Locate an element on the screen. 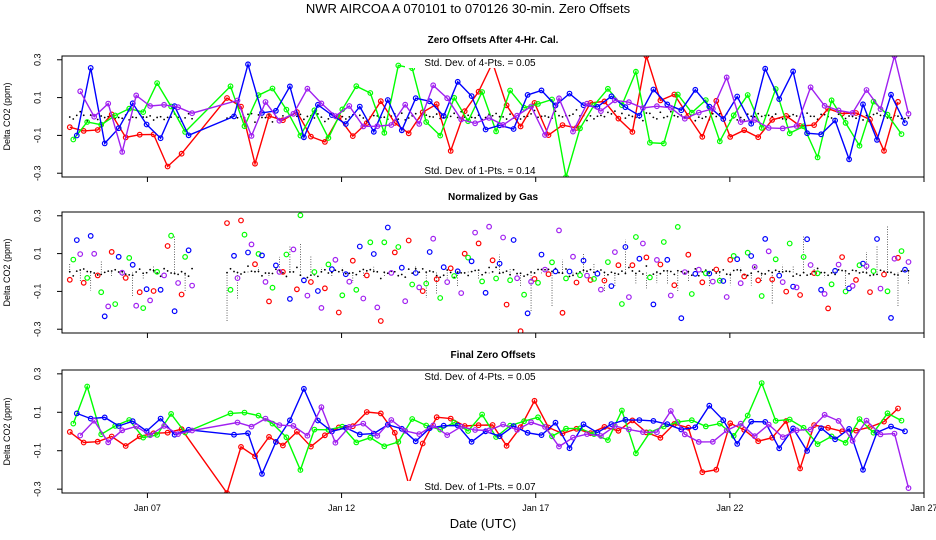  annotation-bg is located at coordinates (480, 62).